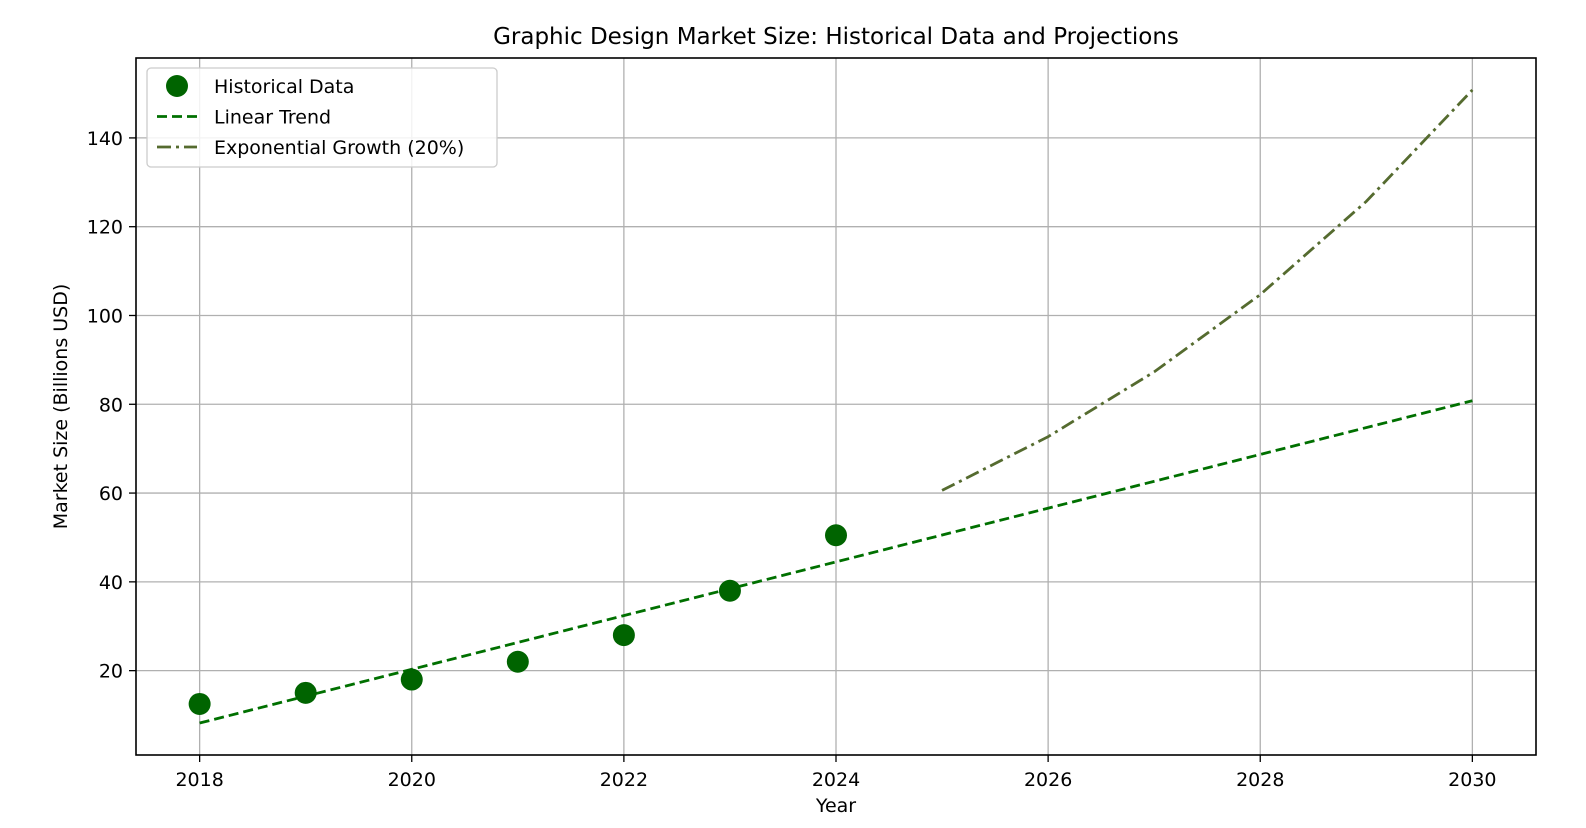  Describe the element at coordinates (1260, 780) in the screenshot. I see `x-tick-label: 2028` at that location.